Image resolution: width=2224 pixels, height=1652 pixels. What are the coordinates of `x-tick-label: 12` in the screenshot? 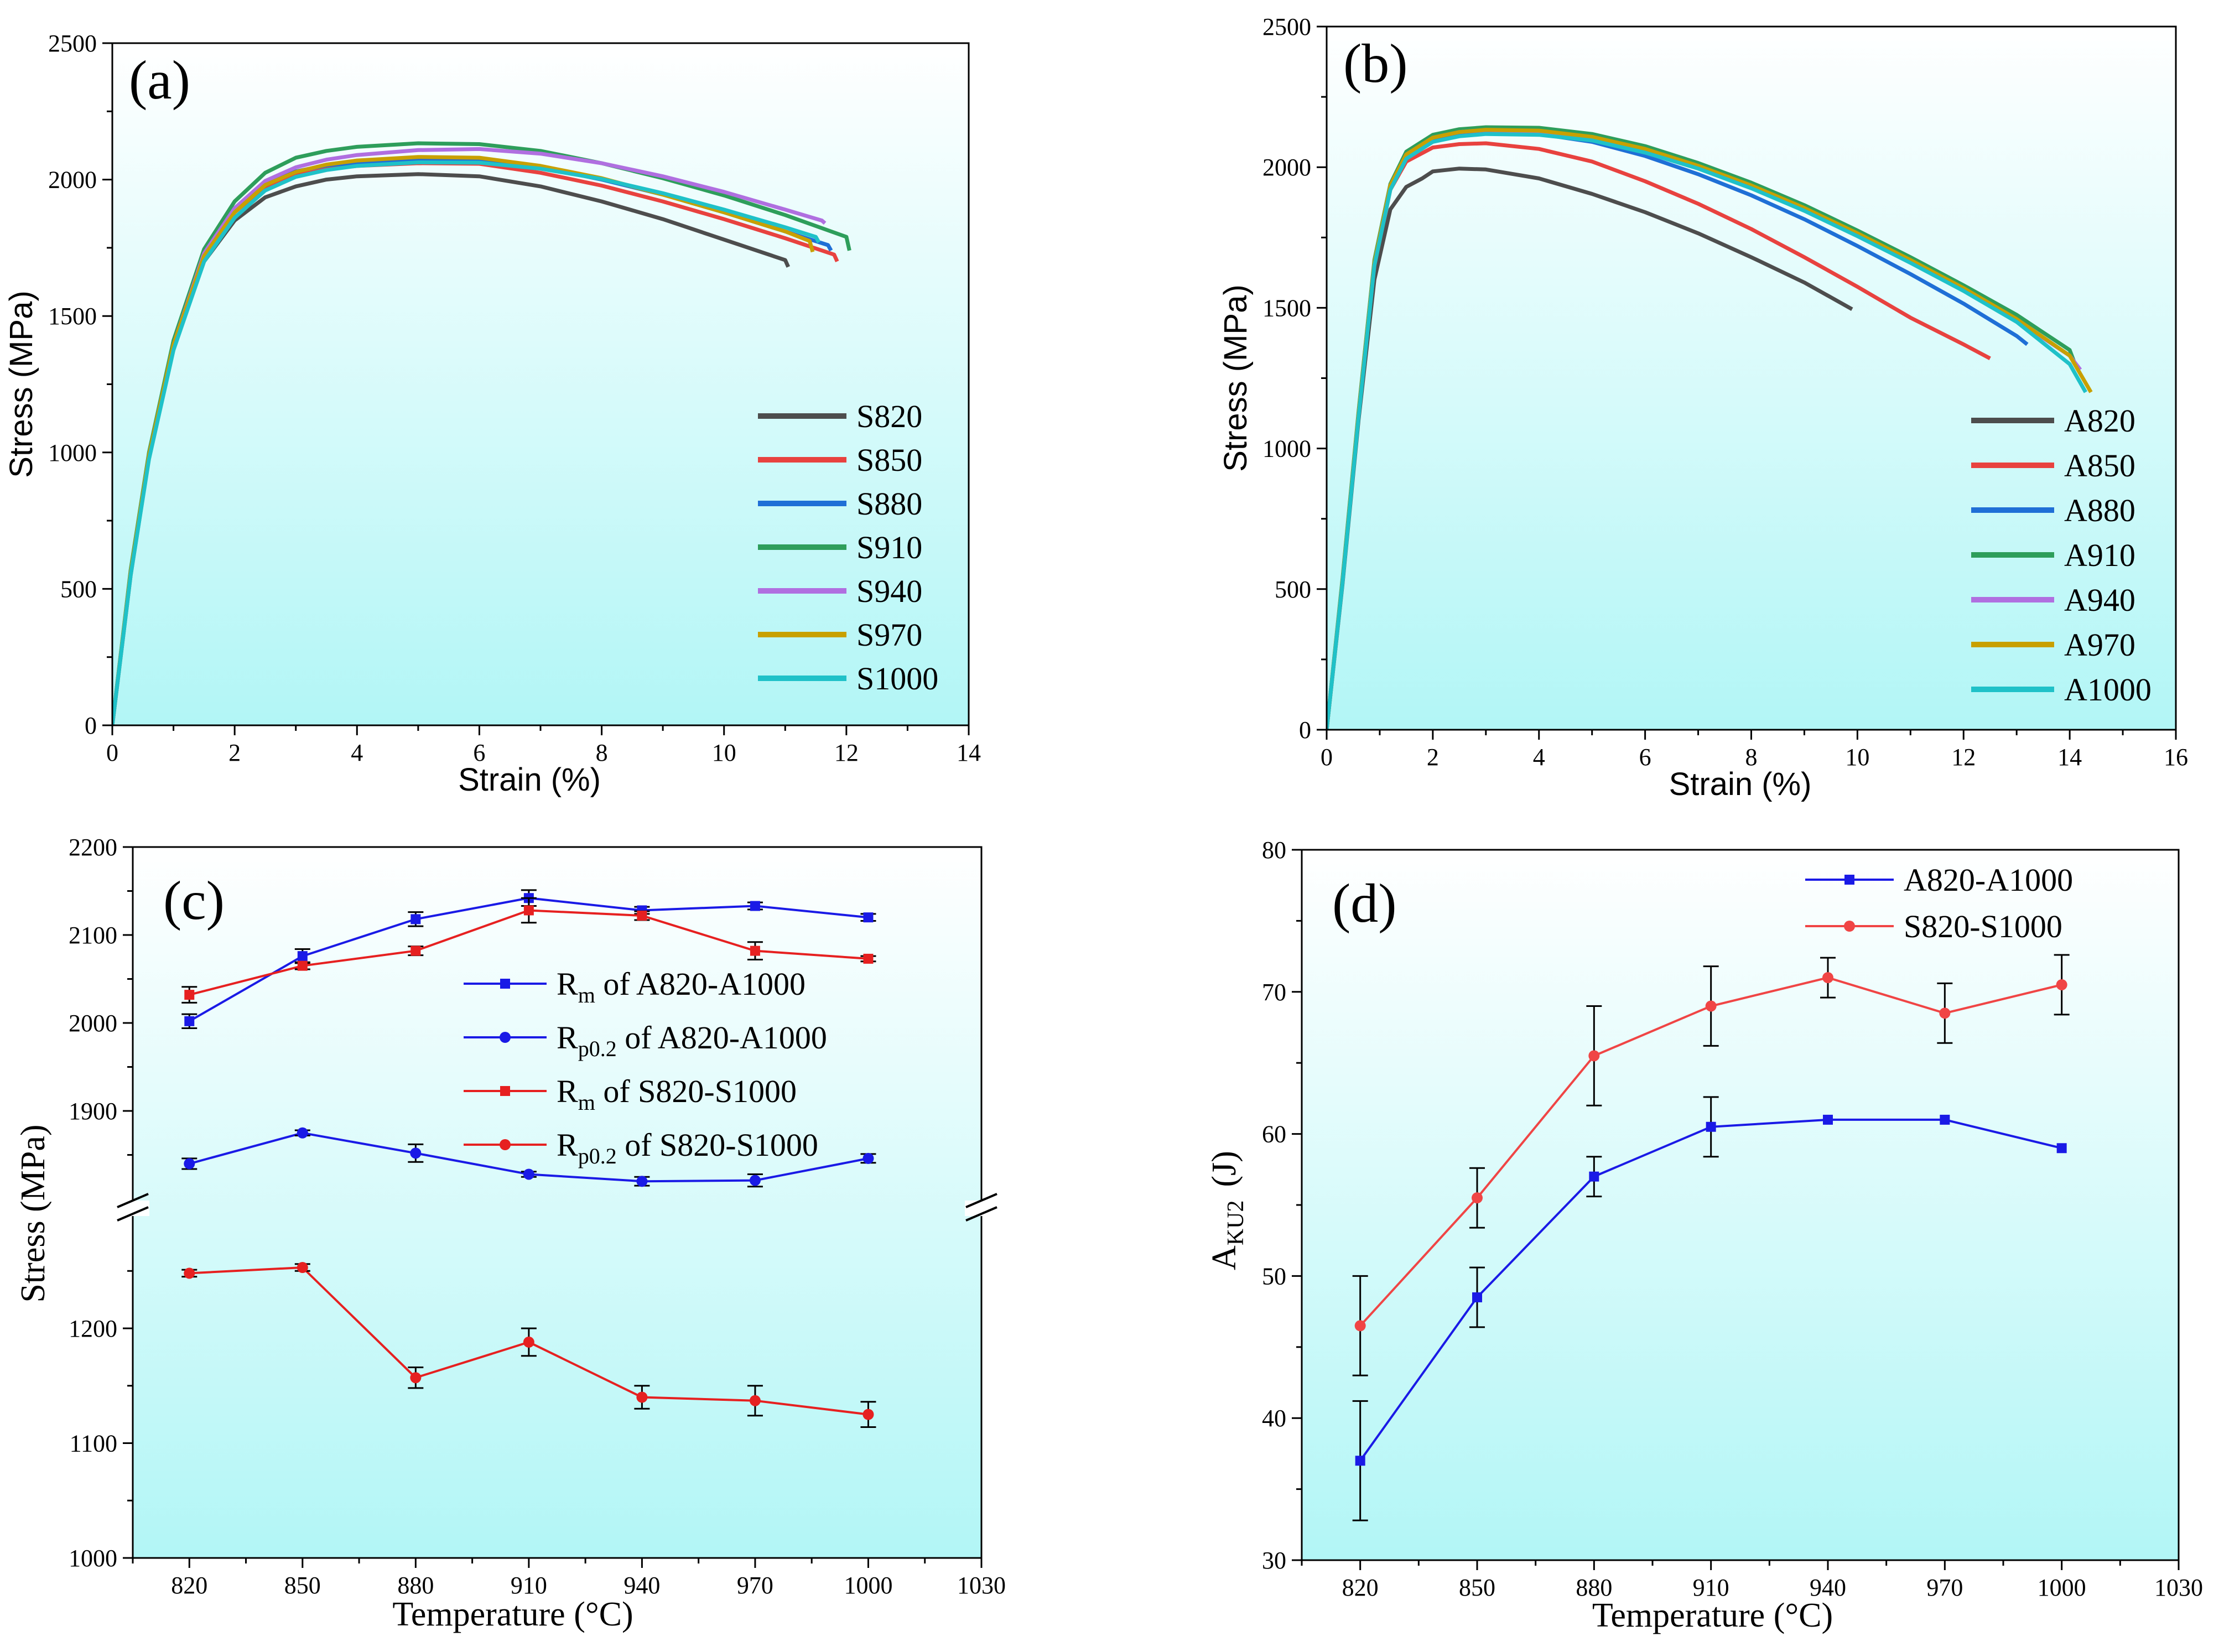 It's located at (1963, 757).